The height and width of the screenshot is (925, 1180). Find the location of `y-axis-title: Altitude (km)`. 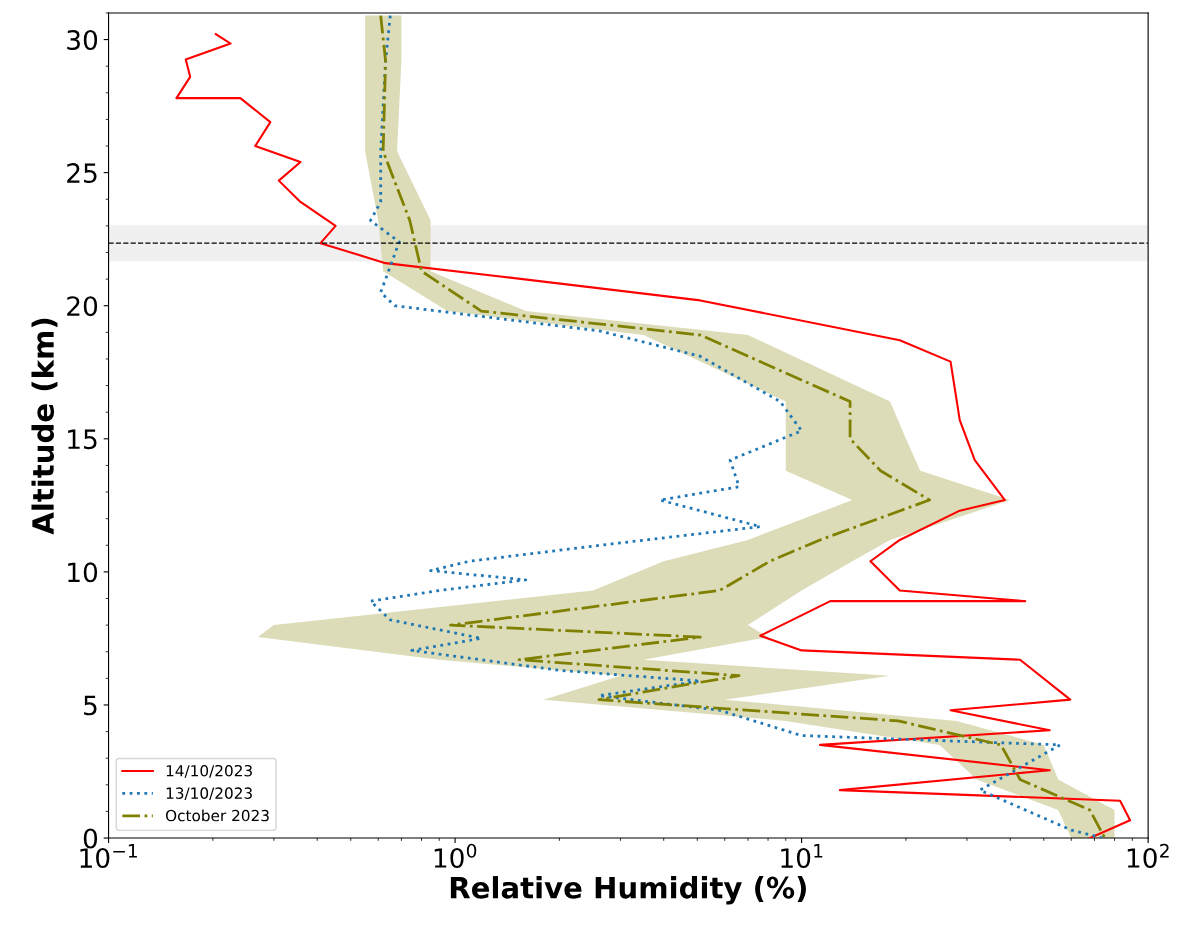

y-axis-title: Altitude (km) is located at coordinates (44, 426).